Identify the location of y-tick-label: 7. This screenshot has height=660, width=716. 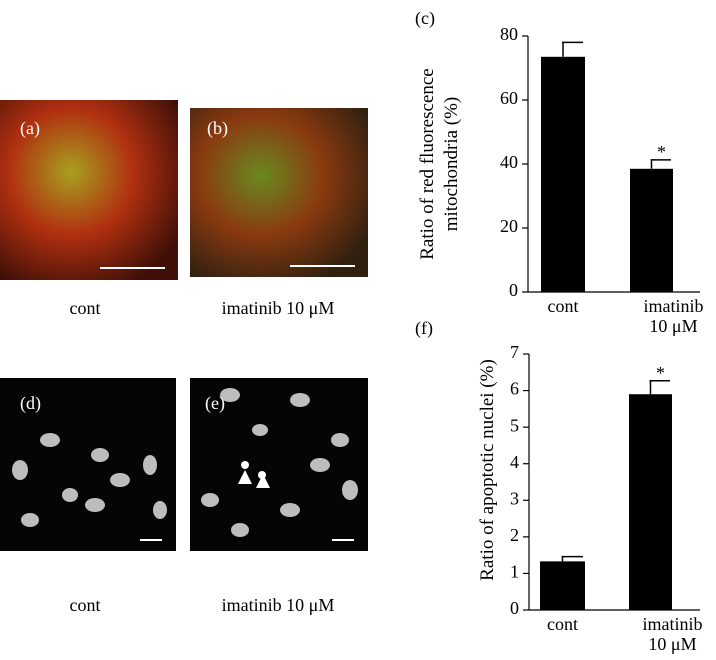
(514, 352).